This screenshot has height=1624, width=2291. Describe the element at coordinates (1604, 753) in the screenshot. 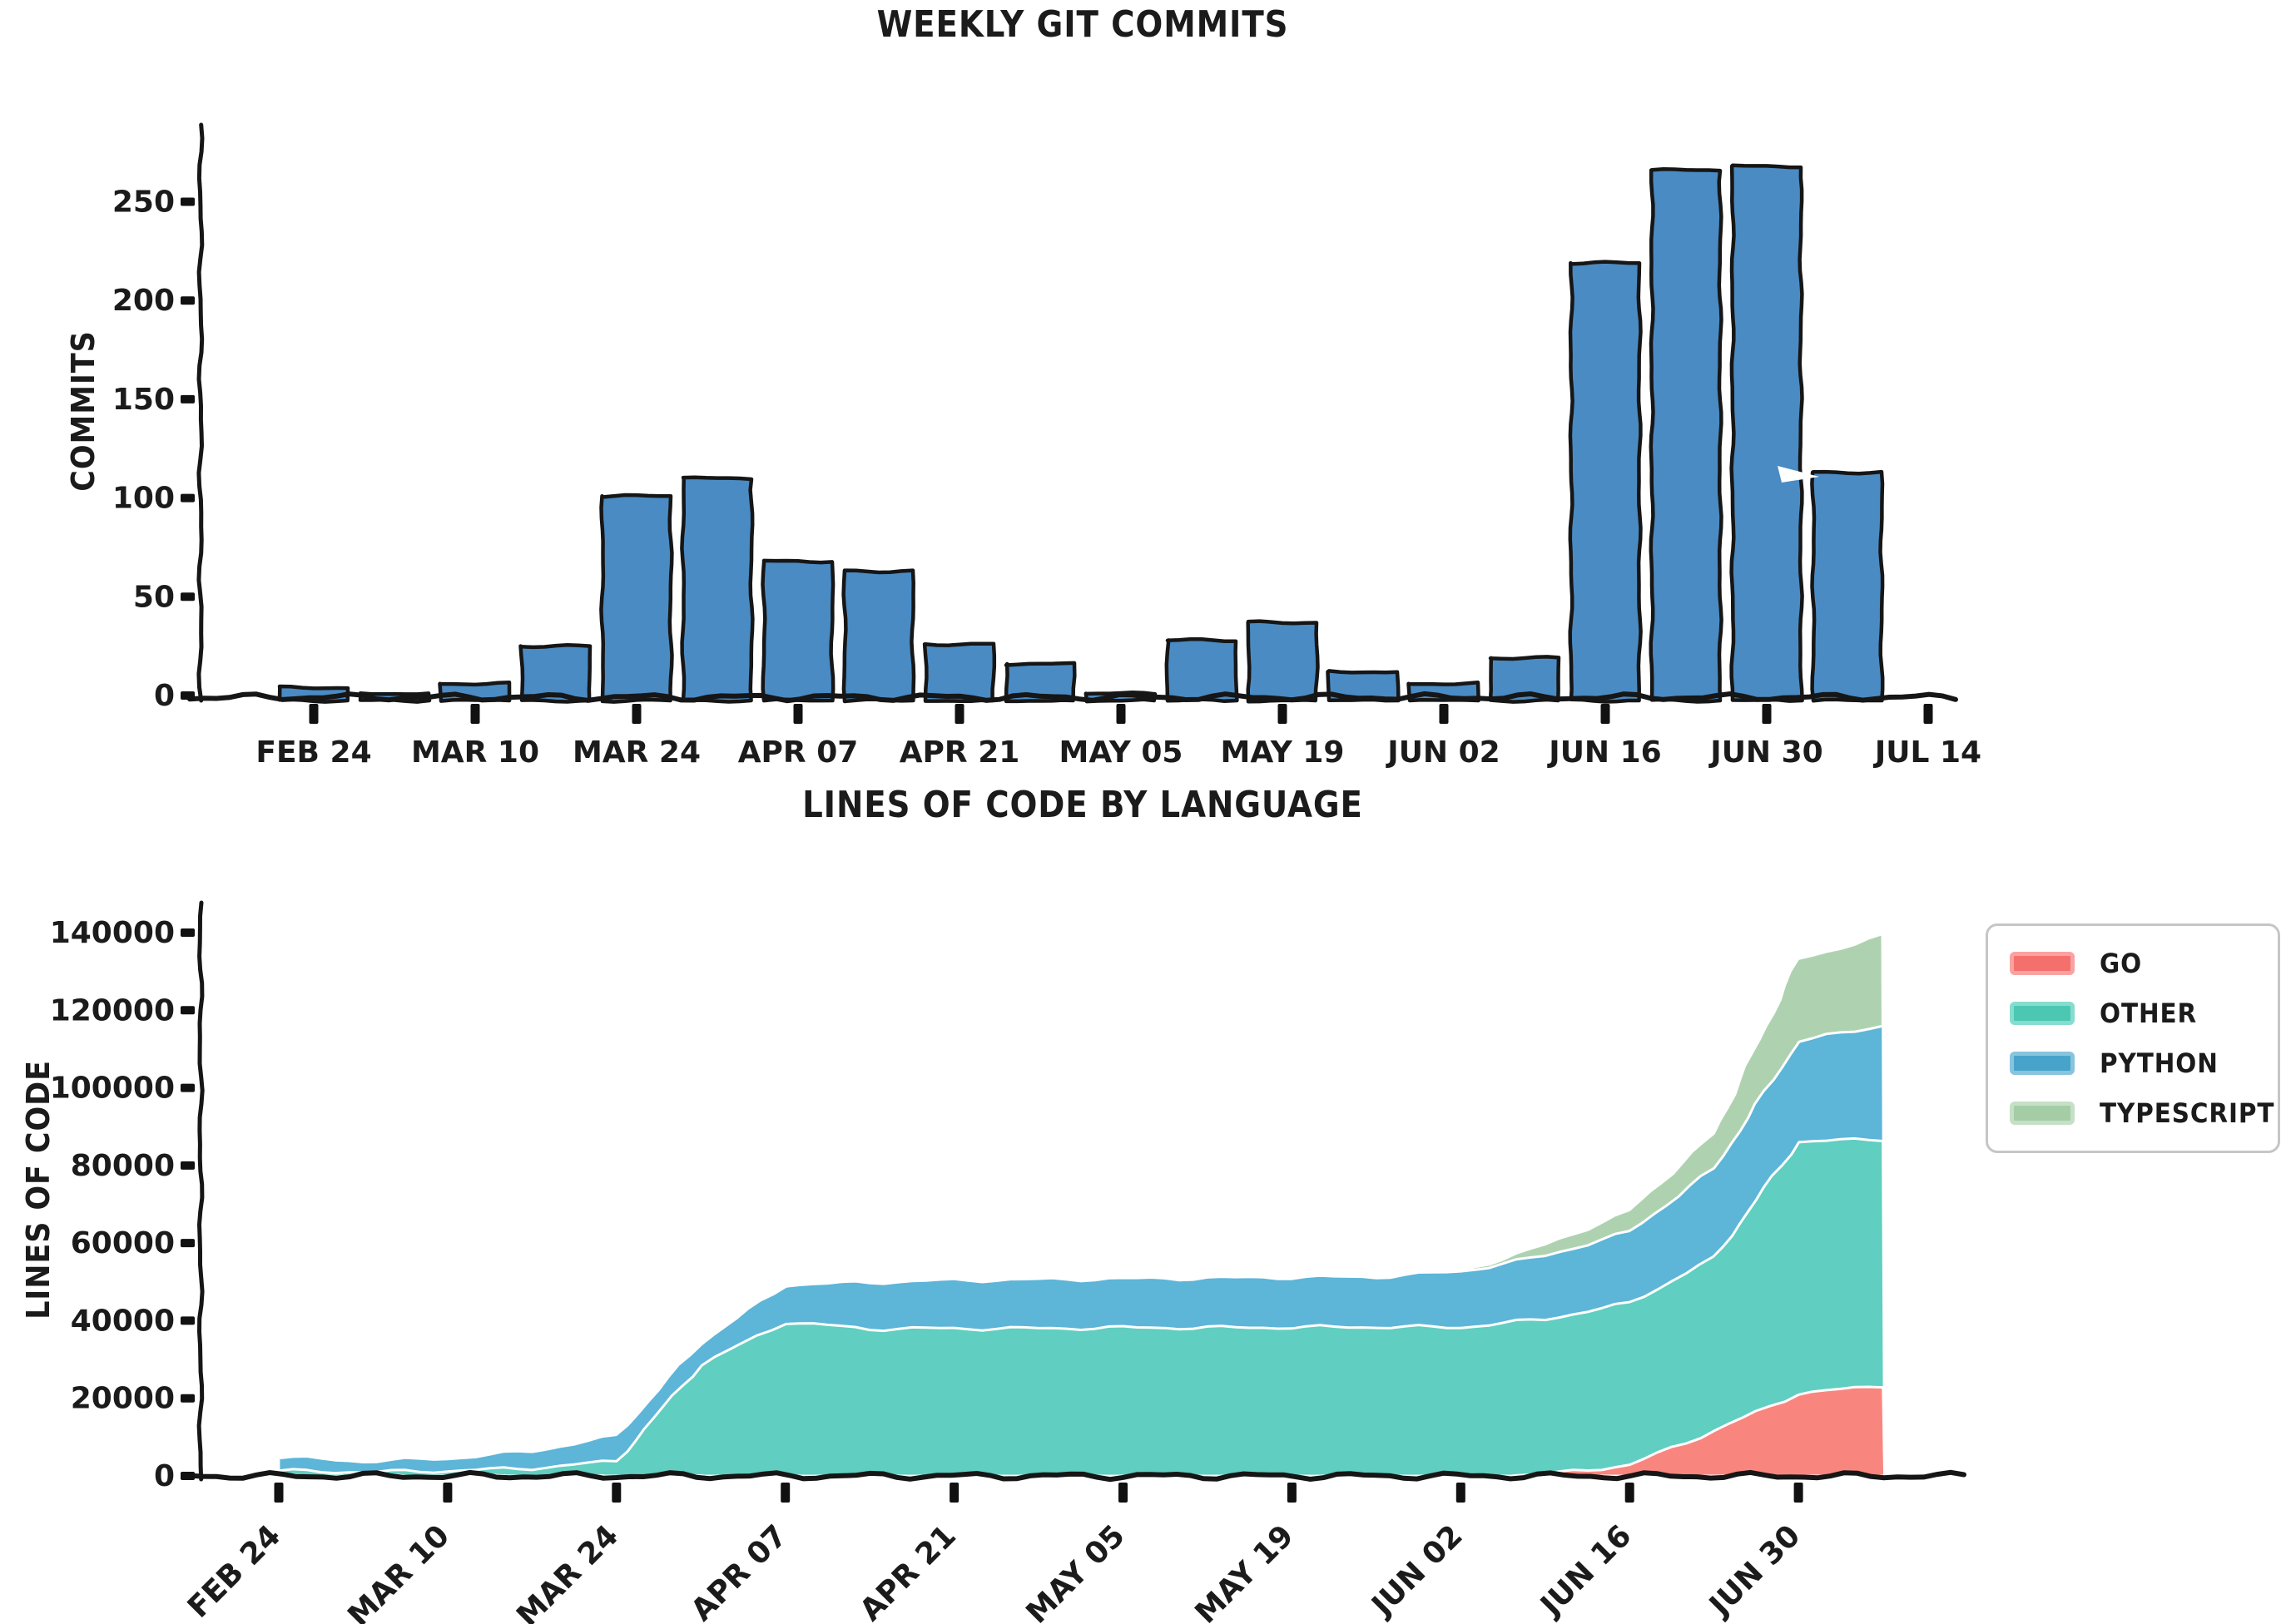

I see `commits-x-tick-label: JUN 16` at that location.